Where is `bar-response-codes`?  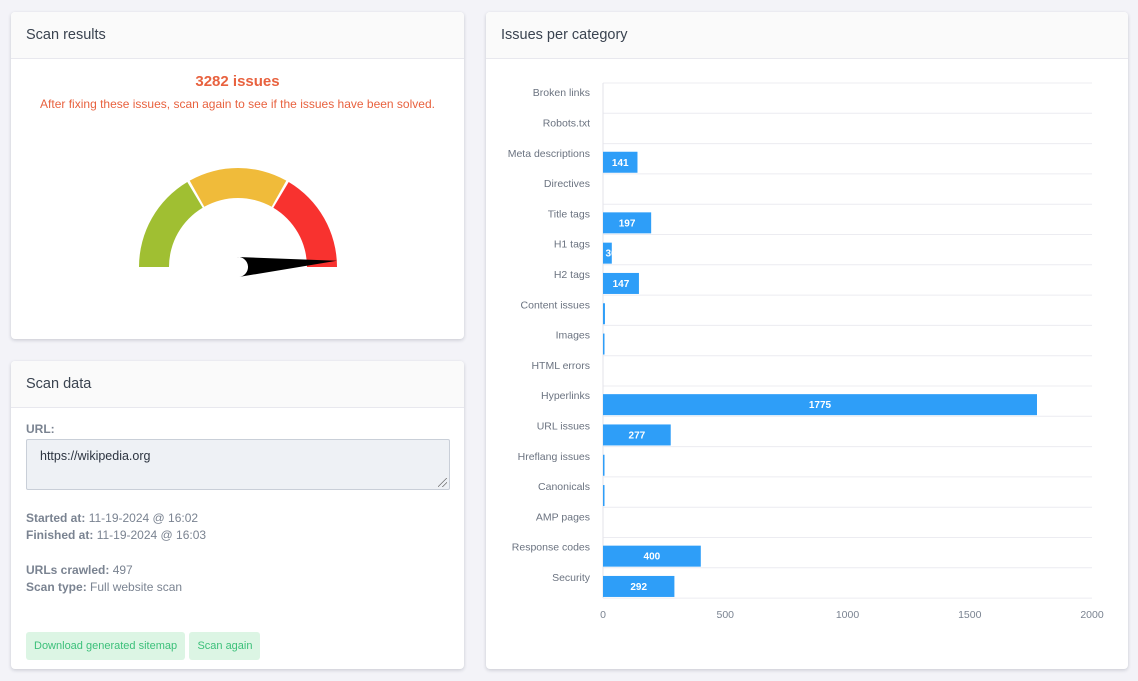 bar-response-codes is located at coordinates (652, 556).